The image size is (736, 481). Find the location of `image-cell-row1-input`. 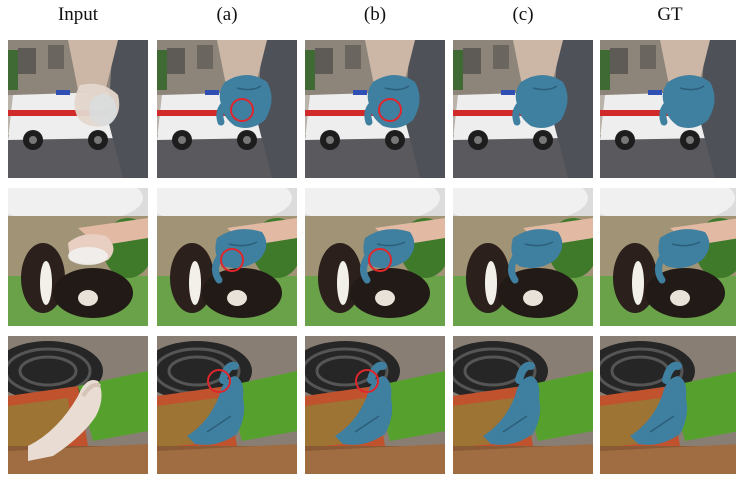

image-cell-row1-input is located at coordinates (78, 109).